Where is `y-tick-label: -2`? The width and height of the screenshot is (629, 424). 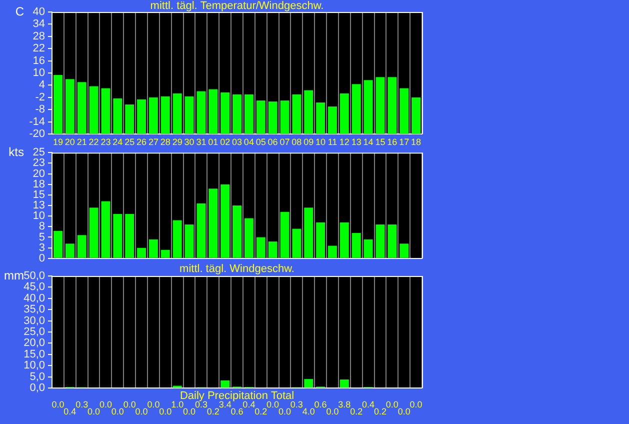 y-tick-label: -2 is located at coordinates (40, 97).